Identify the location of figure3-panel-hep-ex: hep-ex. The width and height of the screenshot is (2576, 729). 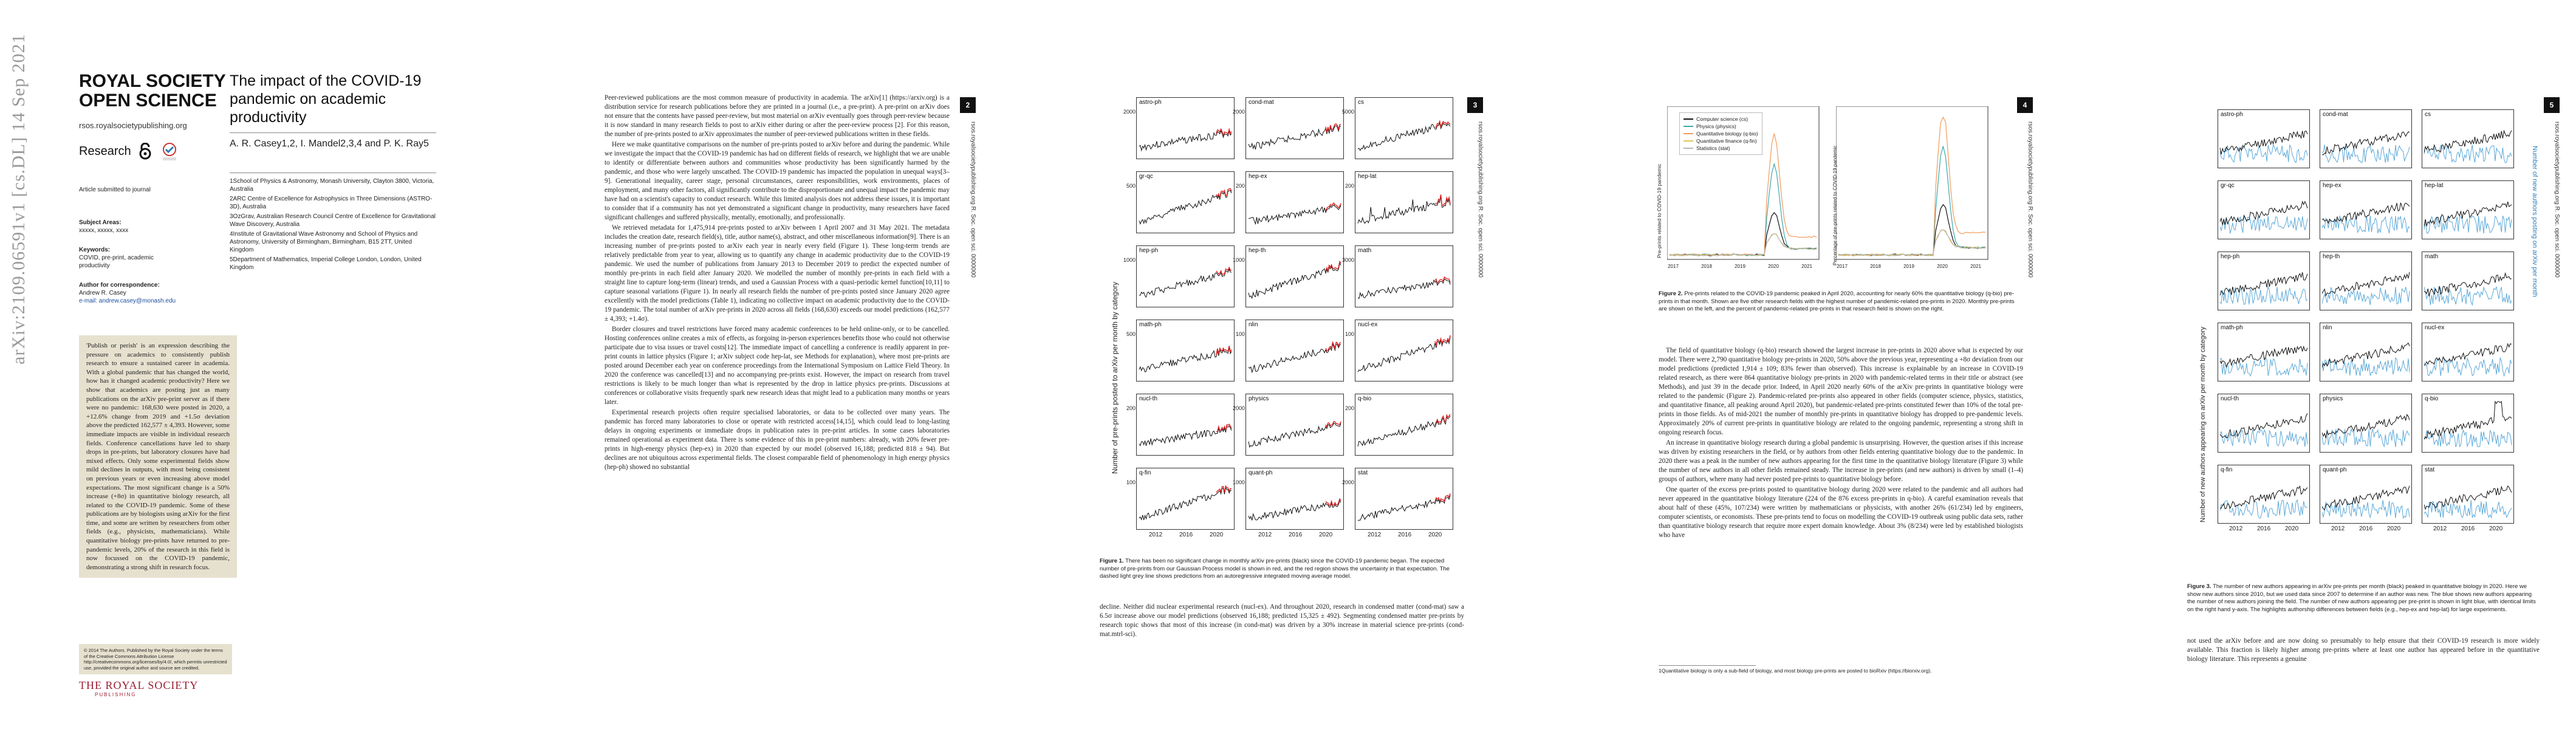
(2366, 210).